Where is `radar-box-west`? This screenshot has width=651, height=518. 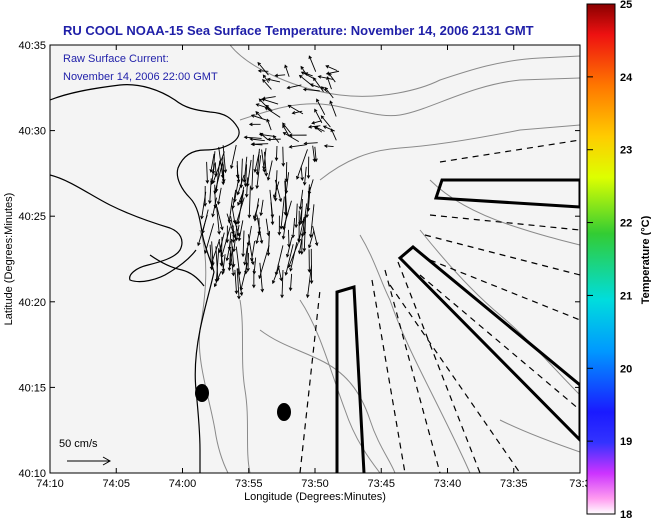 radar-box-west is located at coordinates (350, 379).